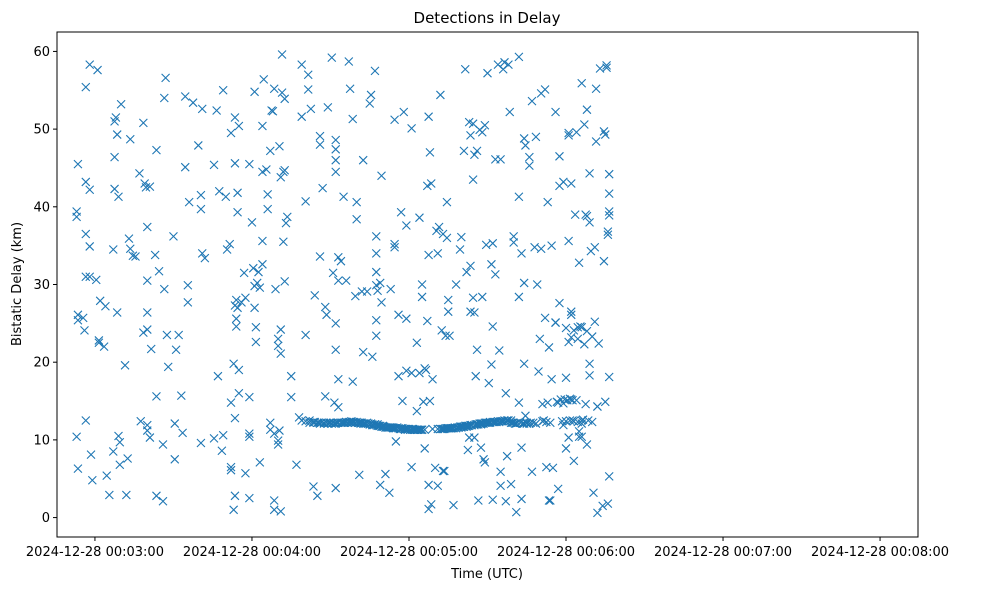 This screenshot has height=590, width=988. What do you see at coordinates (41, 440) in the screenshot?
I see `y-tick-label: 10` at bounding box center [41, 440].